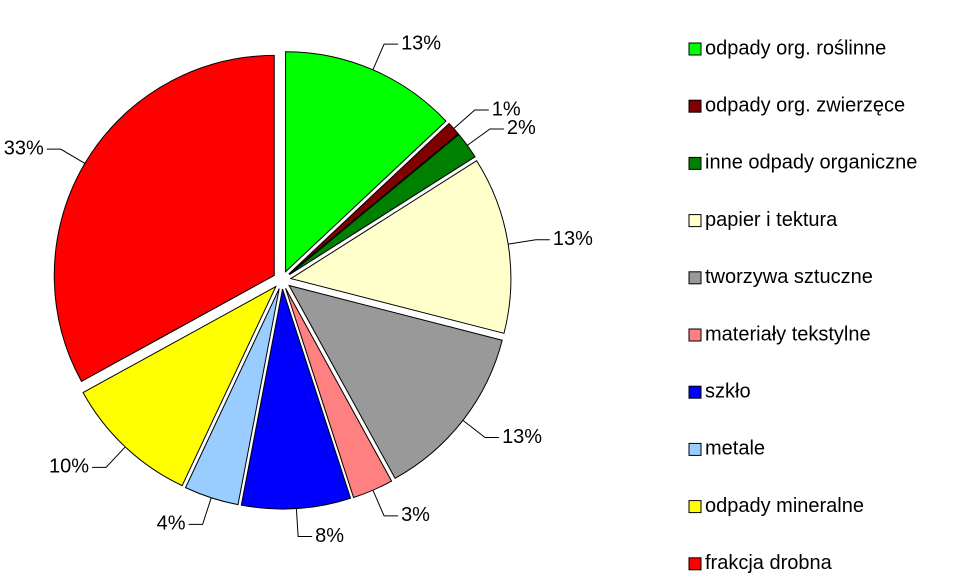 This screenshot has height=573, width=964. I want to click on data-label: 4%, so click(171, 524).